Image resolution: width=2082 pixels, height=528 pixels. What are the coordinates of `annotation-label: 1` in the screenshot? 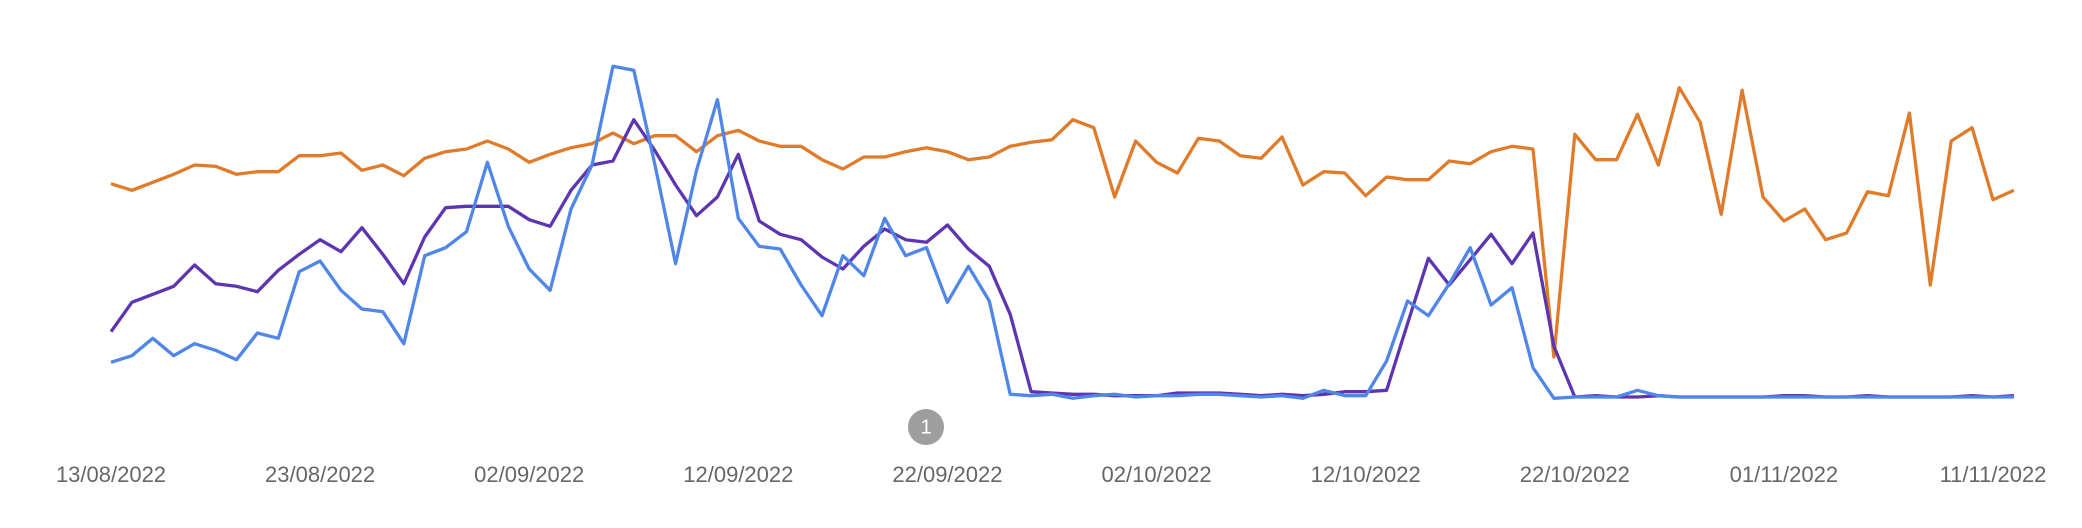 It's located at (925, 427).